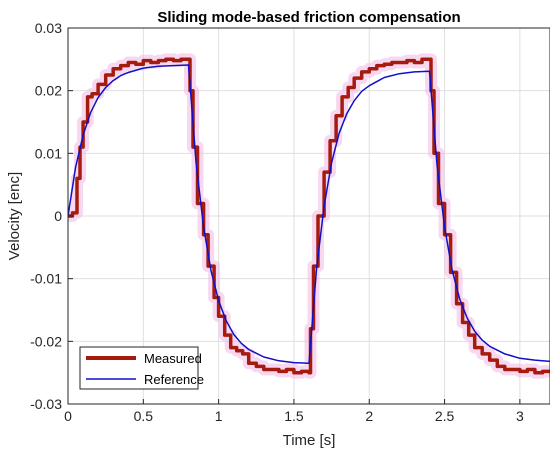 This screenshot has height=452, width=550. I want to click on y-tick-label: -0.02, so click(46, 341).